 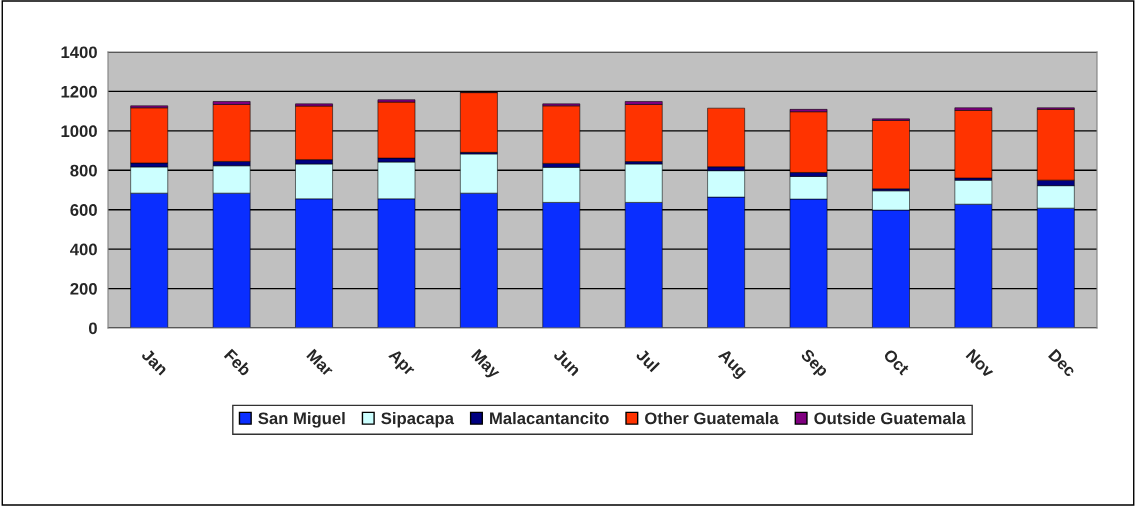 What do you see at coordinates (79, 52) in the screenshot?
I see `y-tick-label: 1400` at bounding box center [79, 52].